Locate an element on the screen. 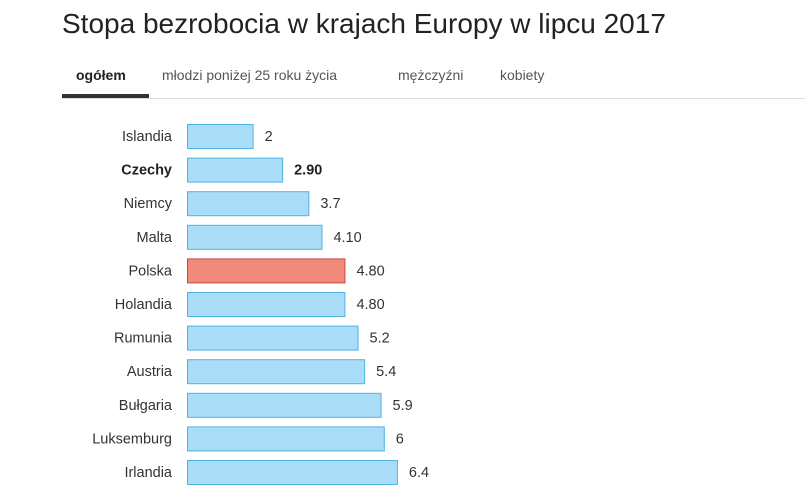 This screenshot has height=490, width=805. category-label: Niemcy is located at coordinates (148, 204).